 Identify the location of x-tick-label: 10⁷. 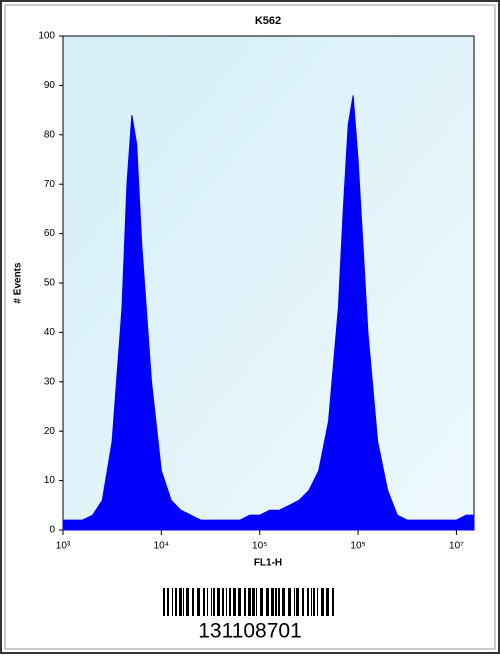
(456, 546).